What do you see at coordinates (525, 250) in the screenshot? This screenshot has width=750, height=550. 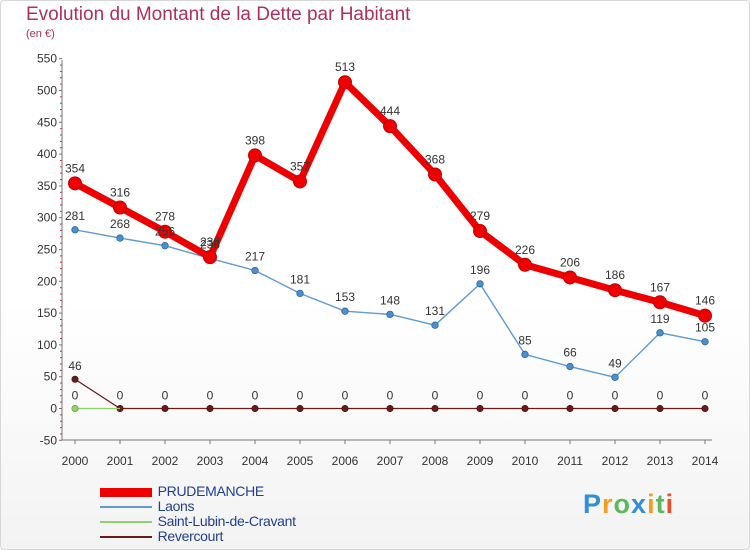 I see `data-label-prudemanche: 226` at bounding box center [525, 250].